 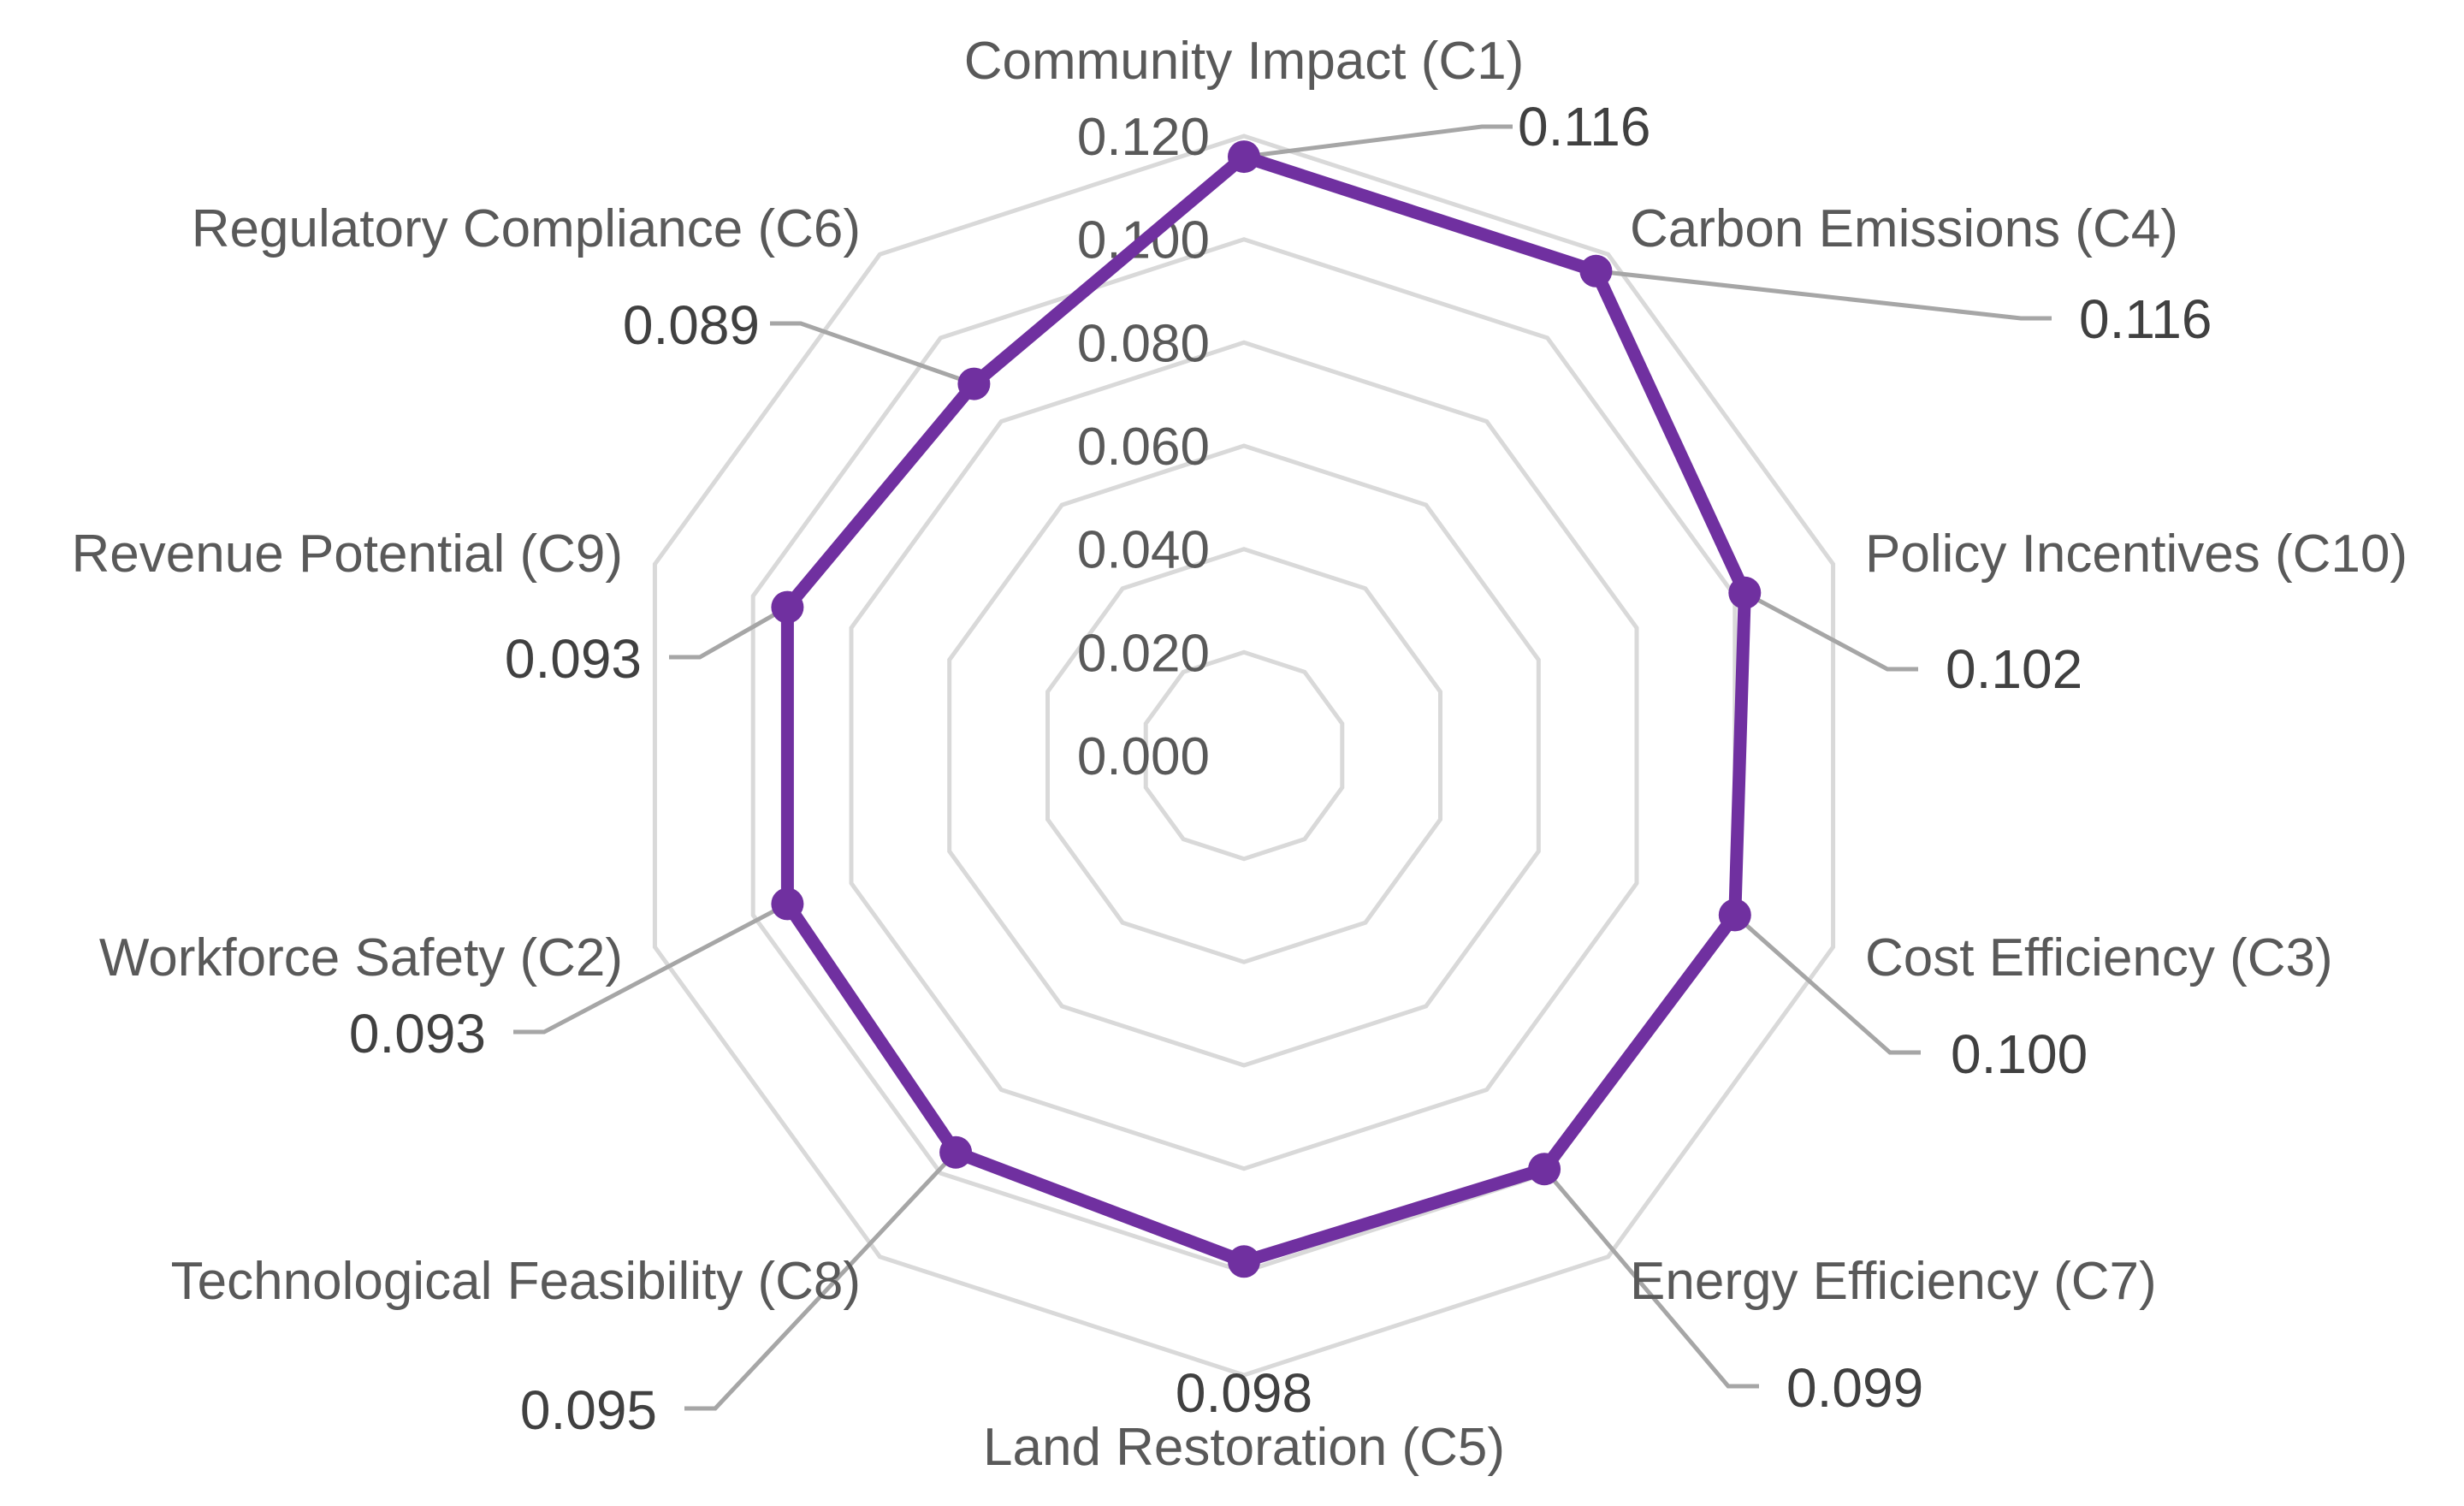 What do you see at coordinates (1143, 756) in the screenshot?
I see `radial-tick-label: 0.000` at bounding box center [1143, 756].